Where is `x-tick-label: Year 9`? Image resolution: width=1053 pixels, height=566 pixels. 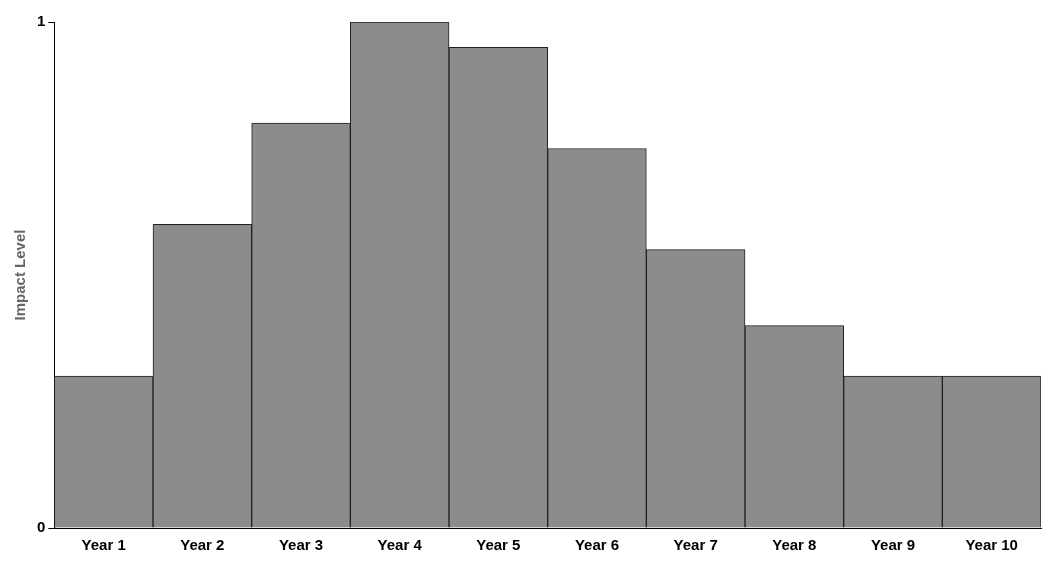 x-tick-label: Year 9 is located at coordinates (893, 545).